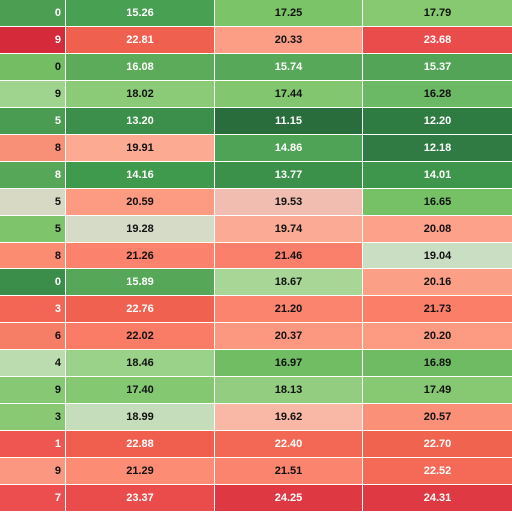 The height and width of the screenshot is (512, 512). What do you see at coordinates (288, 309) in the screenshot?
I see `heatmap-cell: 21.20` at bounding box center [288, 309].